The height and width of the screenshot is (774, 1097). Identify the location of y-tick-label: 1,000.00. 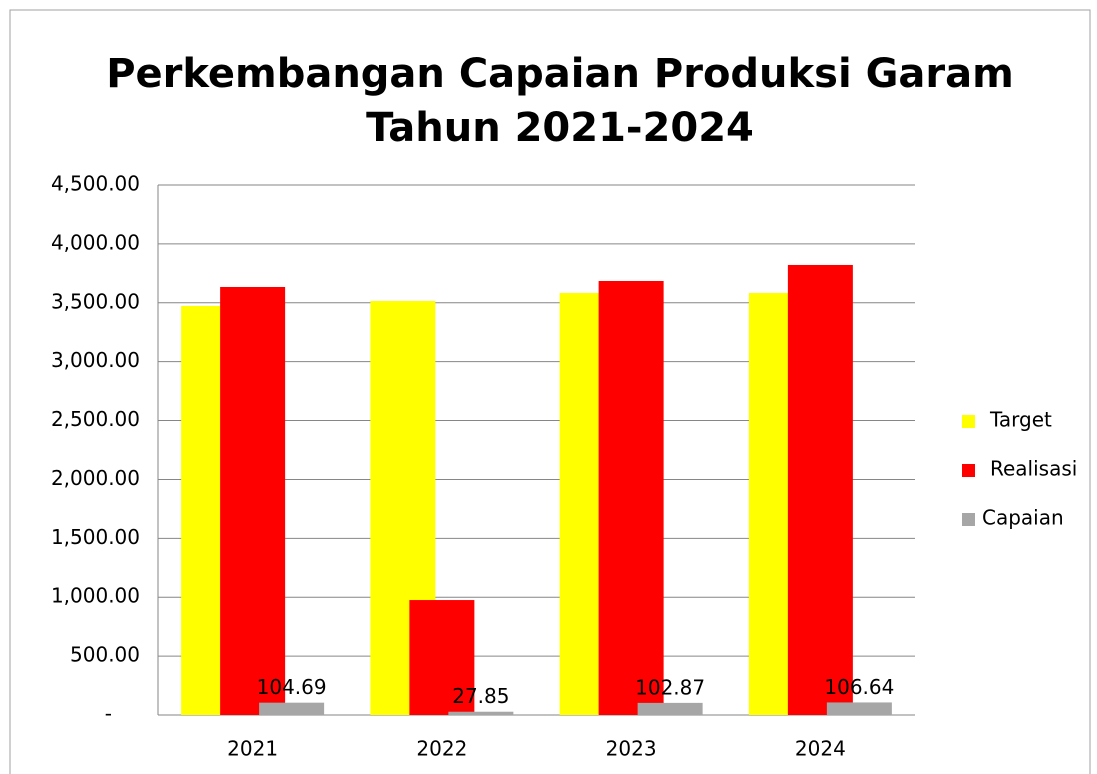
(95, 596).